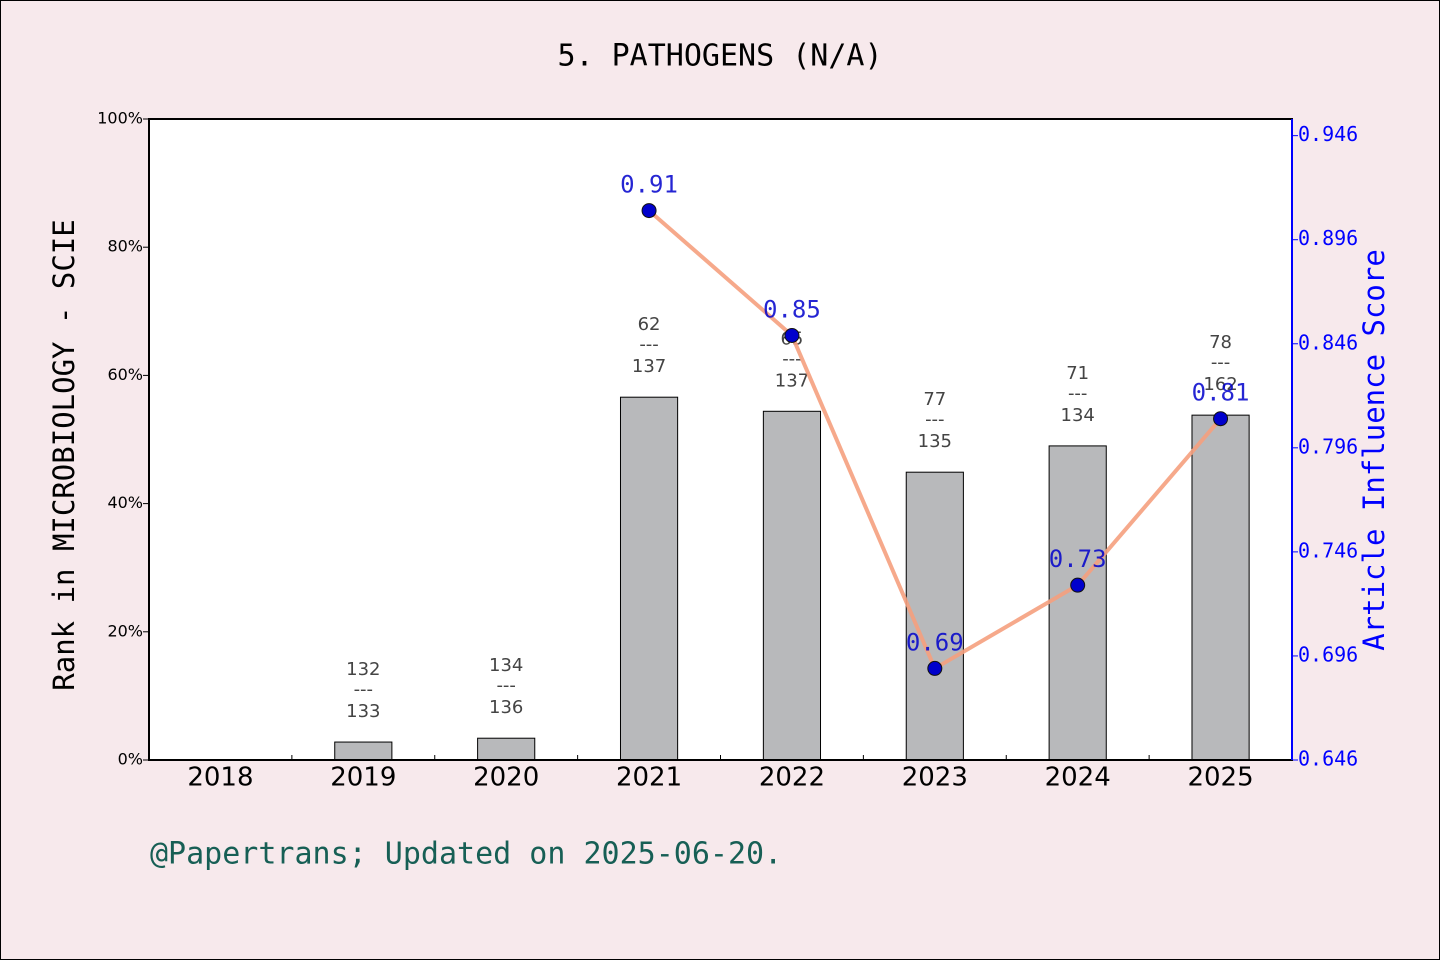 The image size is (1440, 960). I want to click on y-axis-title: Rank in MICROBIOLOGY - SCIE, so click(64, 454).